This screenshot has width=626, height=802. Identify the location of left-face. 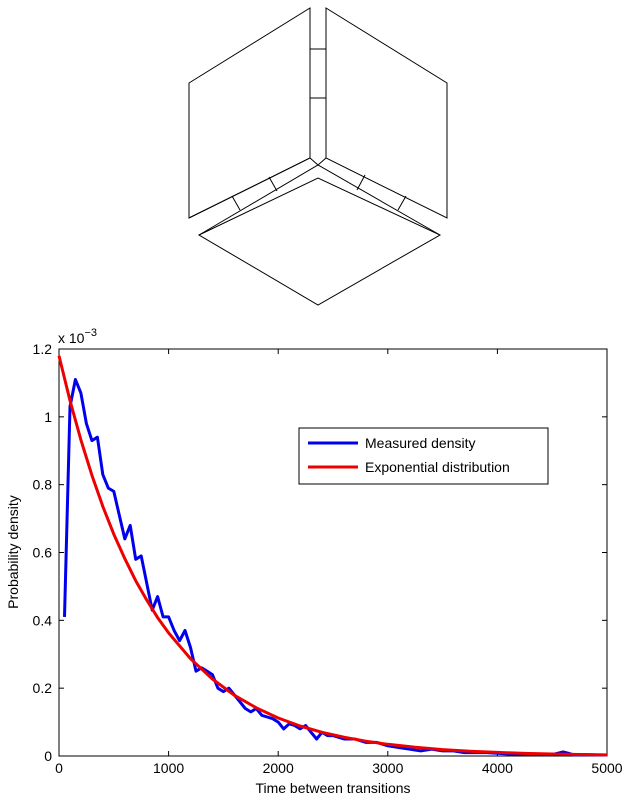
(249, 113).